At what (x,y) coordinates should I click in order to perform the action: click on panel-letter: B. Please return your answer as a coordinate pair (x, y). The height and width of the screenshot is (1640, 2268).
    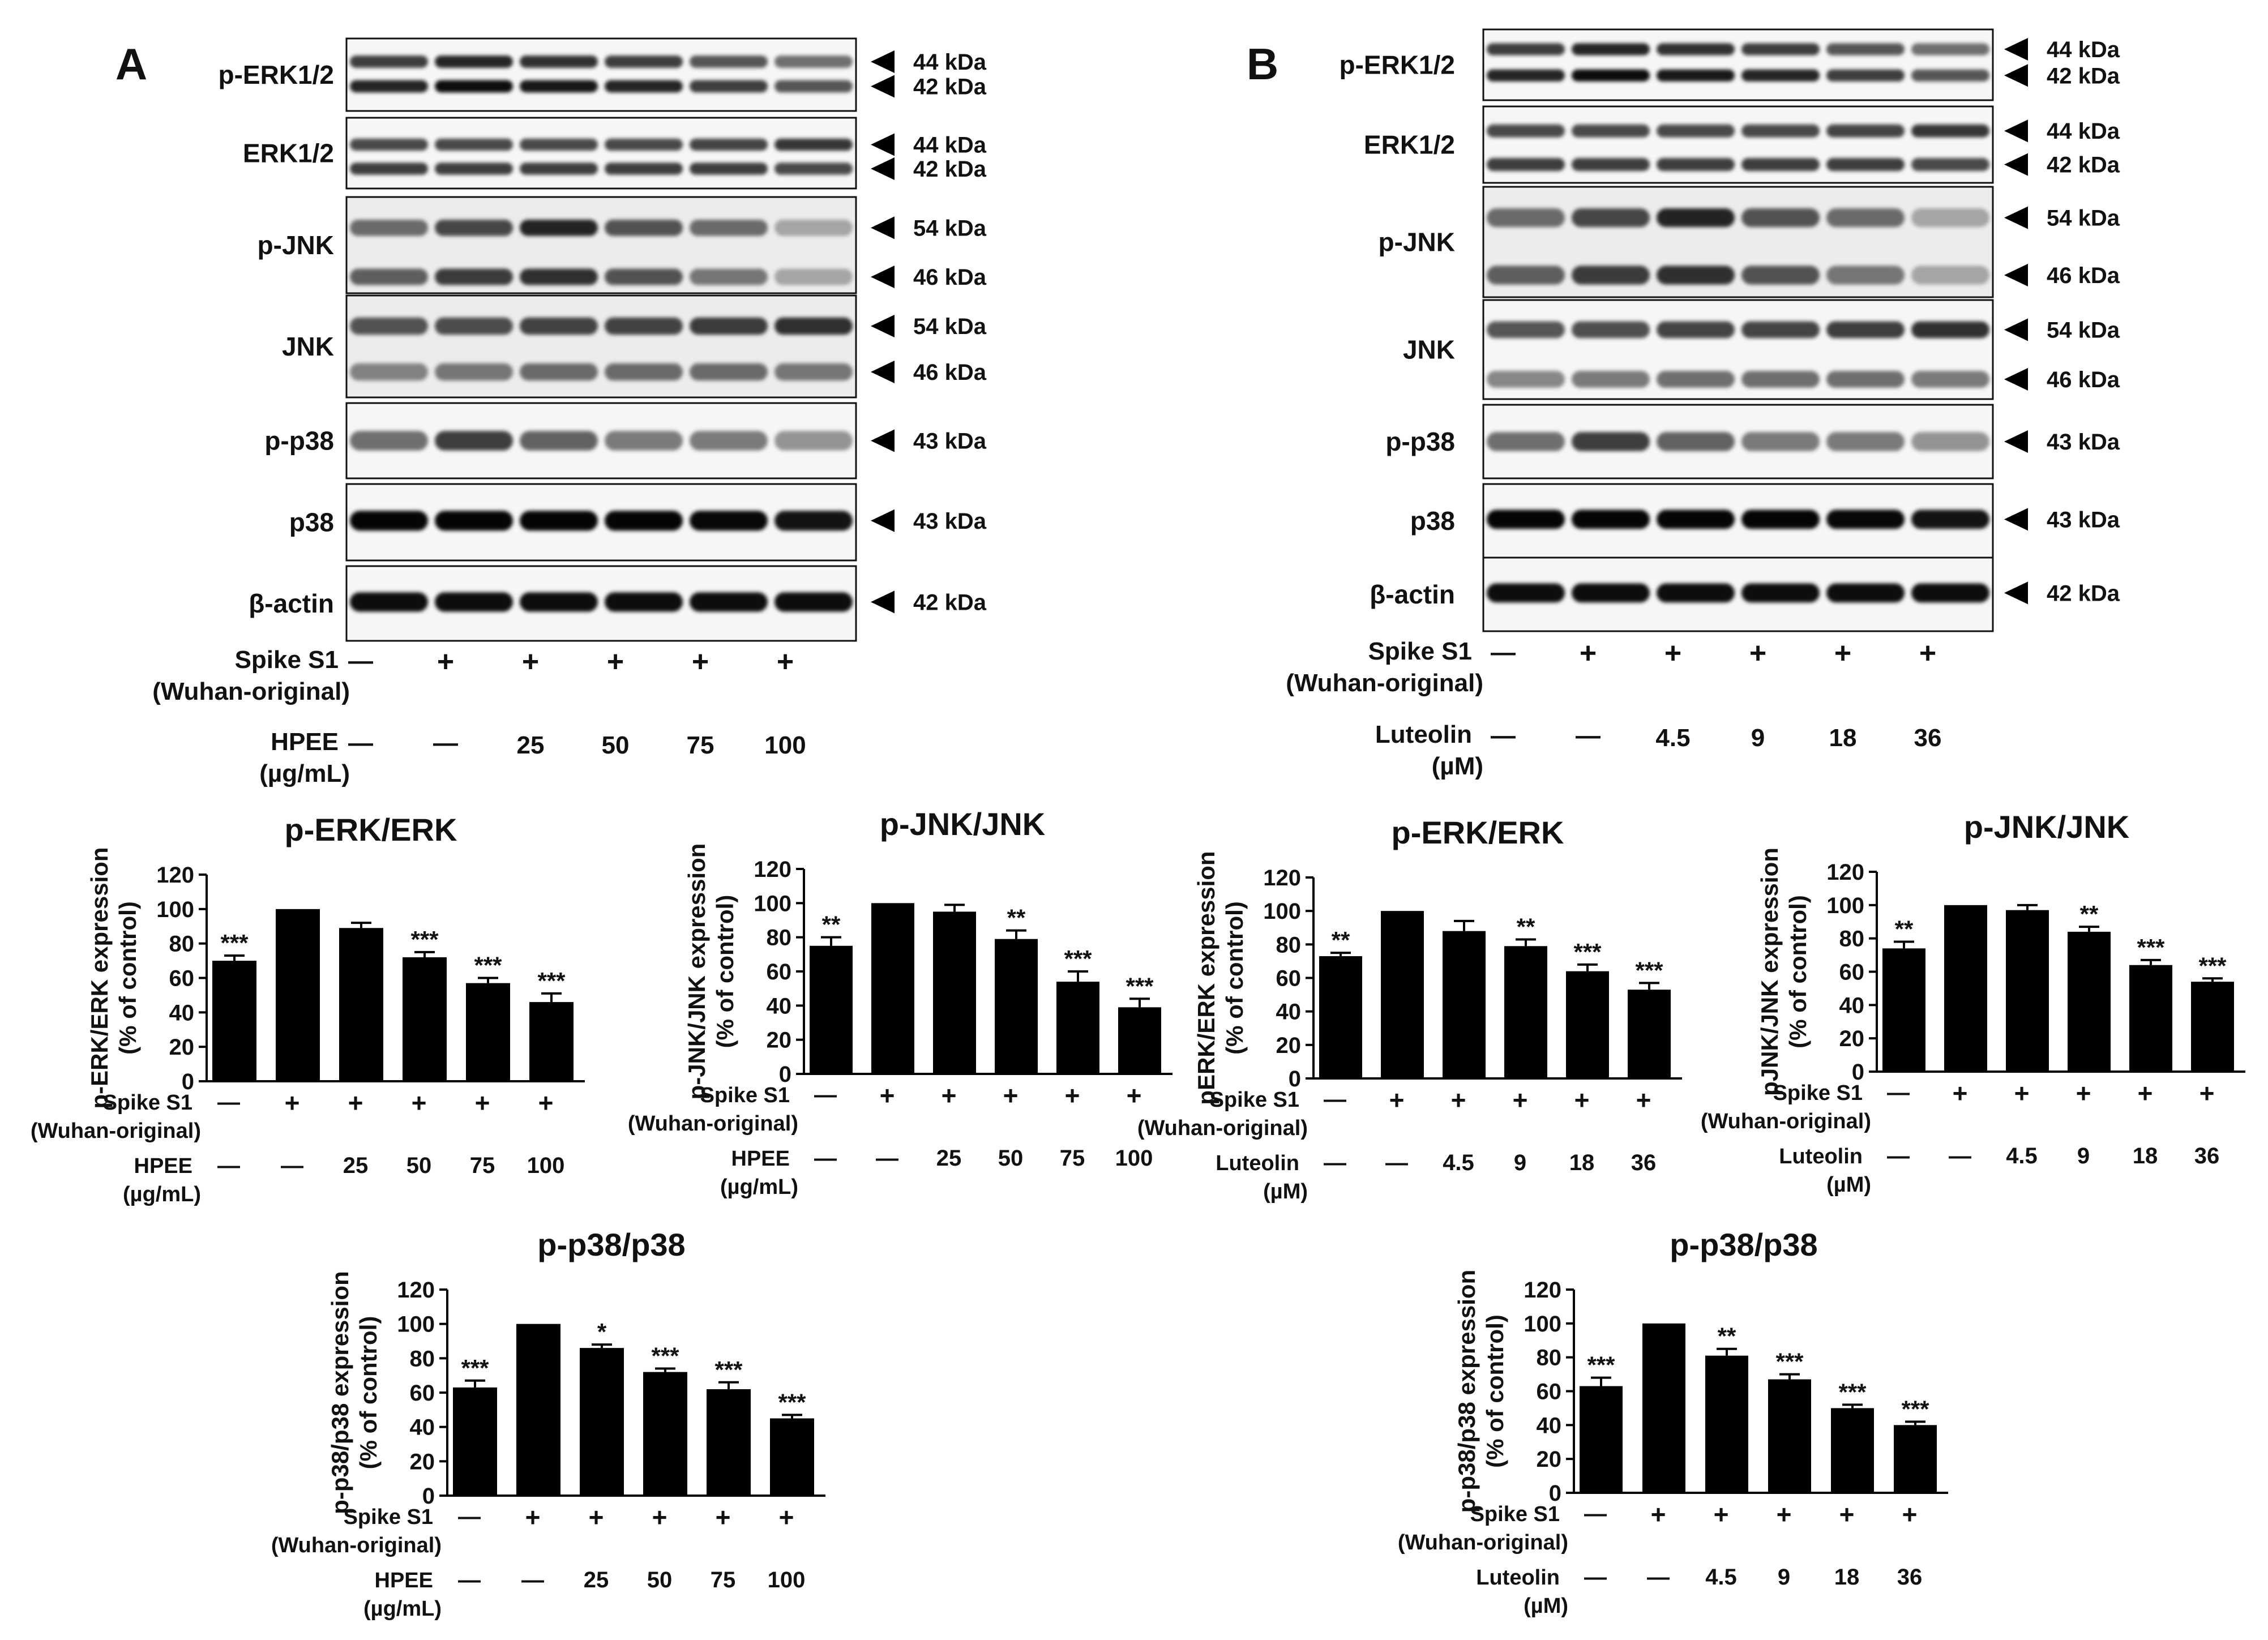
    Looking at the image, I should click on (1263, 64).